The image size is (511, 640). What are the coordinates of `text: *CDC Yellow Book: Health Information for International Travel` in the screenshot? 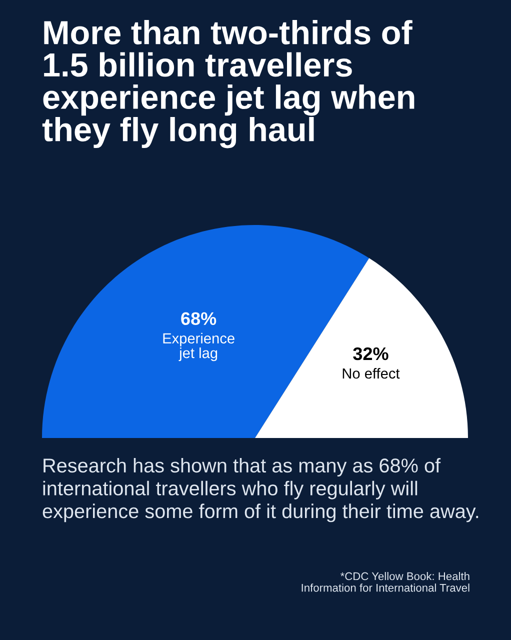 It's located at (386, 582).